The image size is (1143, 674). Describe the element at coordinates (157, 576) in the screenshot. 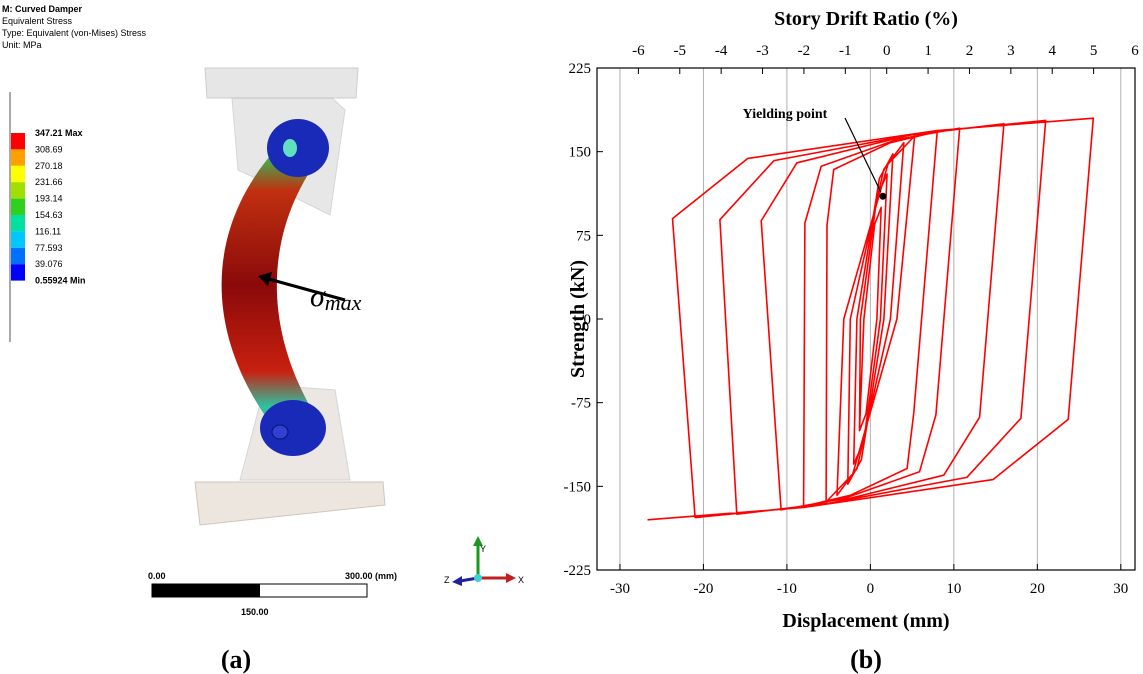

I see `scale-start: 0.00` at that location.